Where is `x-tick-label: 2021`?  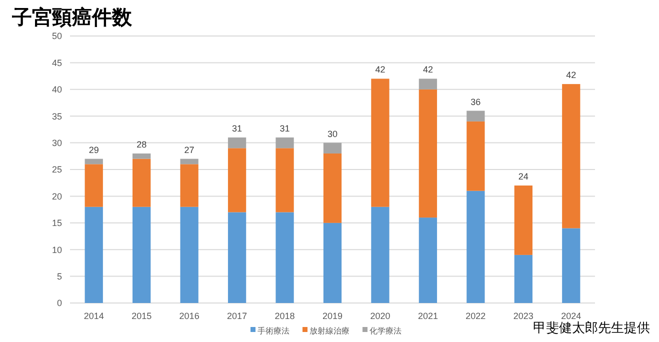 x-tick-label: 2021 is located at coordinates (428, 316).